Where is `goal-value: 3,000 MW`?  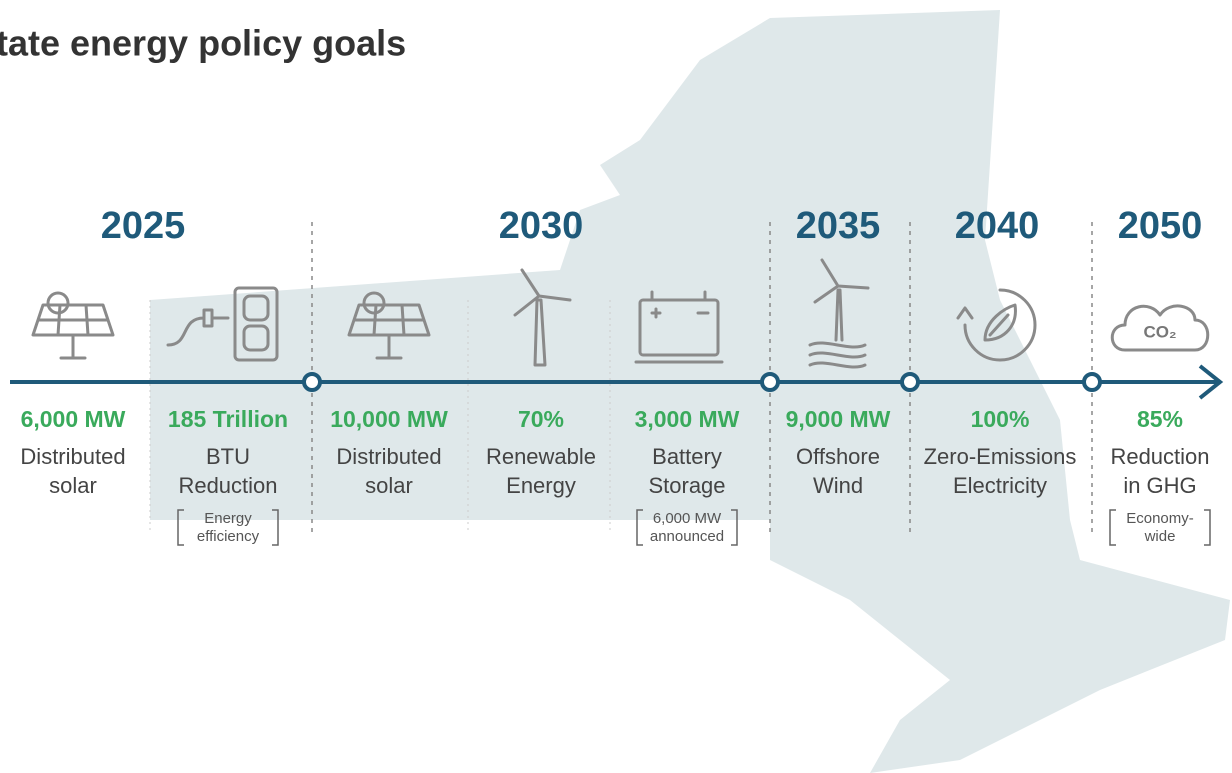 goal-value: 3,000 MW is located at coordinates (687, 419).